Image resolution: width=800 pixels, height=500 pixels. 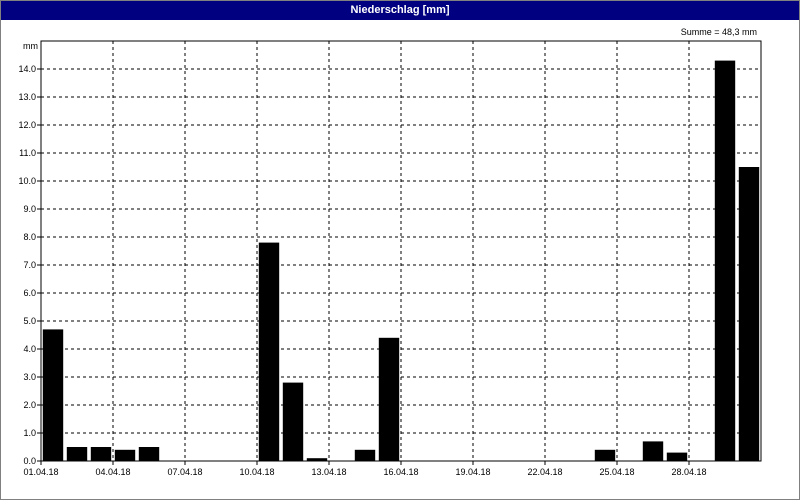 What do you see at coordinates (328, 472) in the screenshot?
I see `x-tick-label: 13.04.18` at bounding box center [328, 472].